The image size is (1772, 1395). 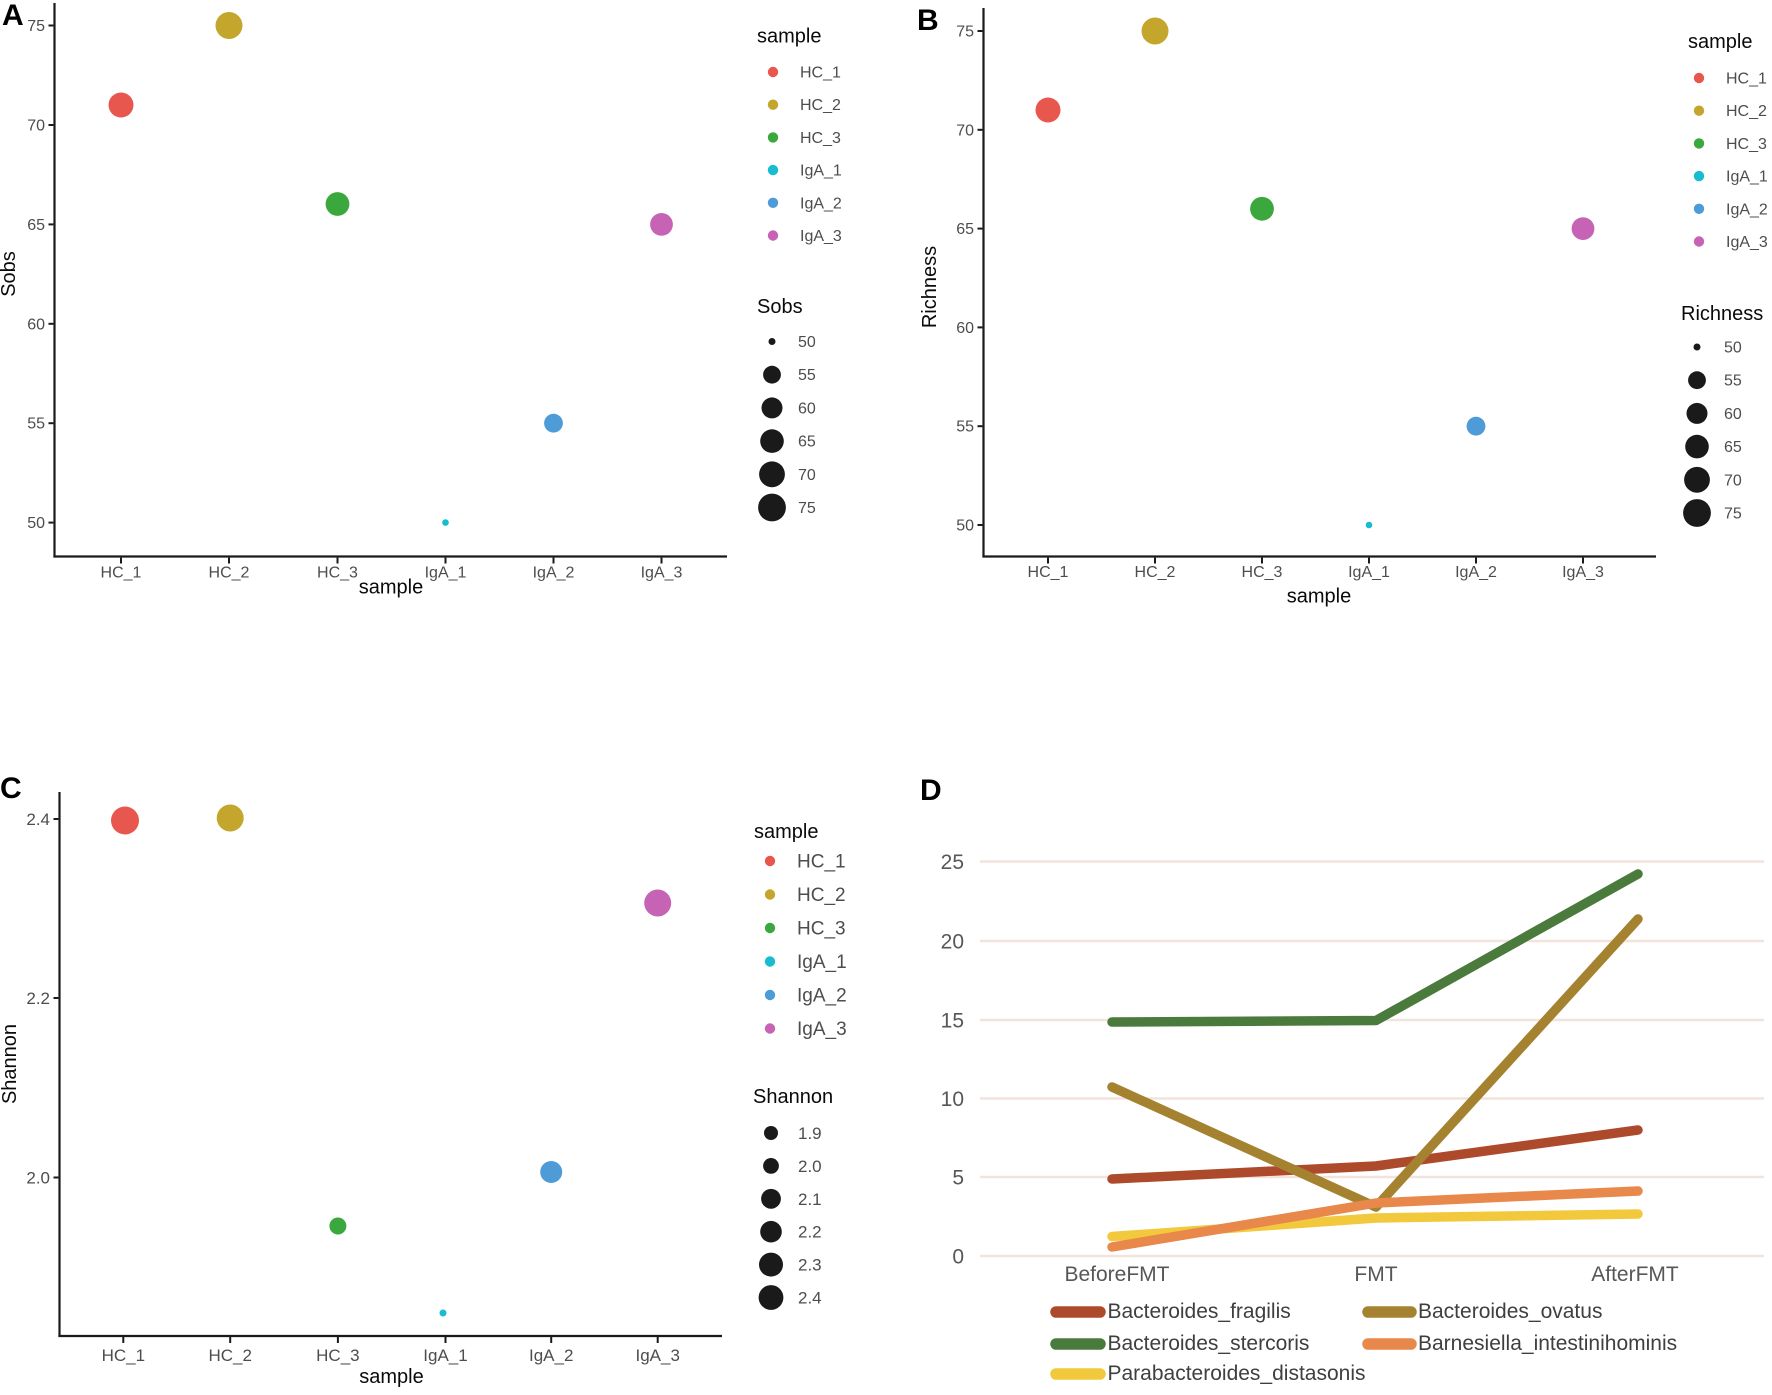 I want to click on svg-text: 15, so click(x=952, y=1021).